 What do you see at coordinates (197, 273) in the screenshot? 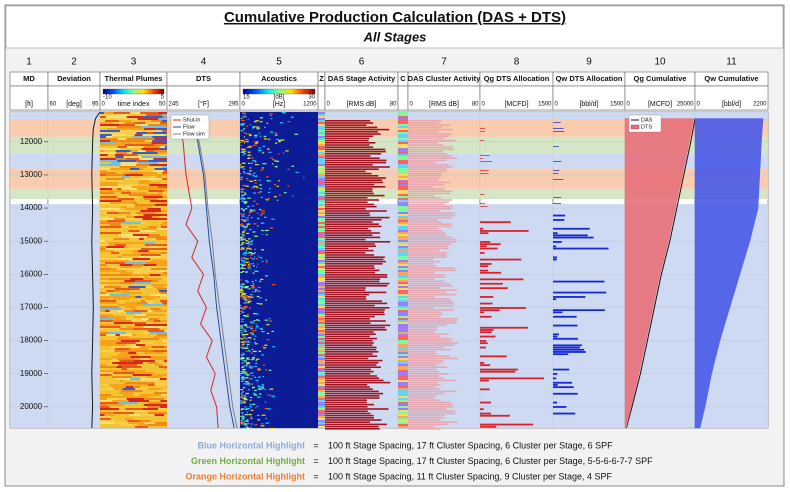
I see `log-curve` at bounding box center [197, 273].